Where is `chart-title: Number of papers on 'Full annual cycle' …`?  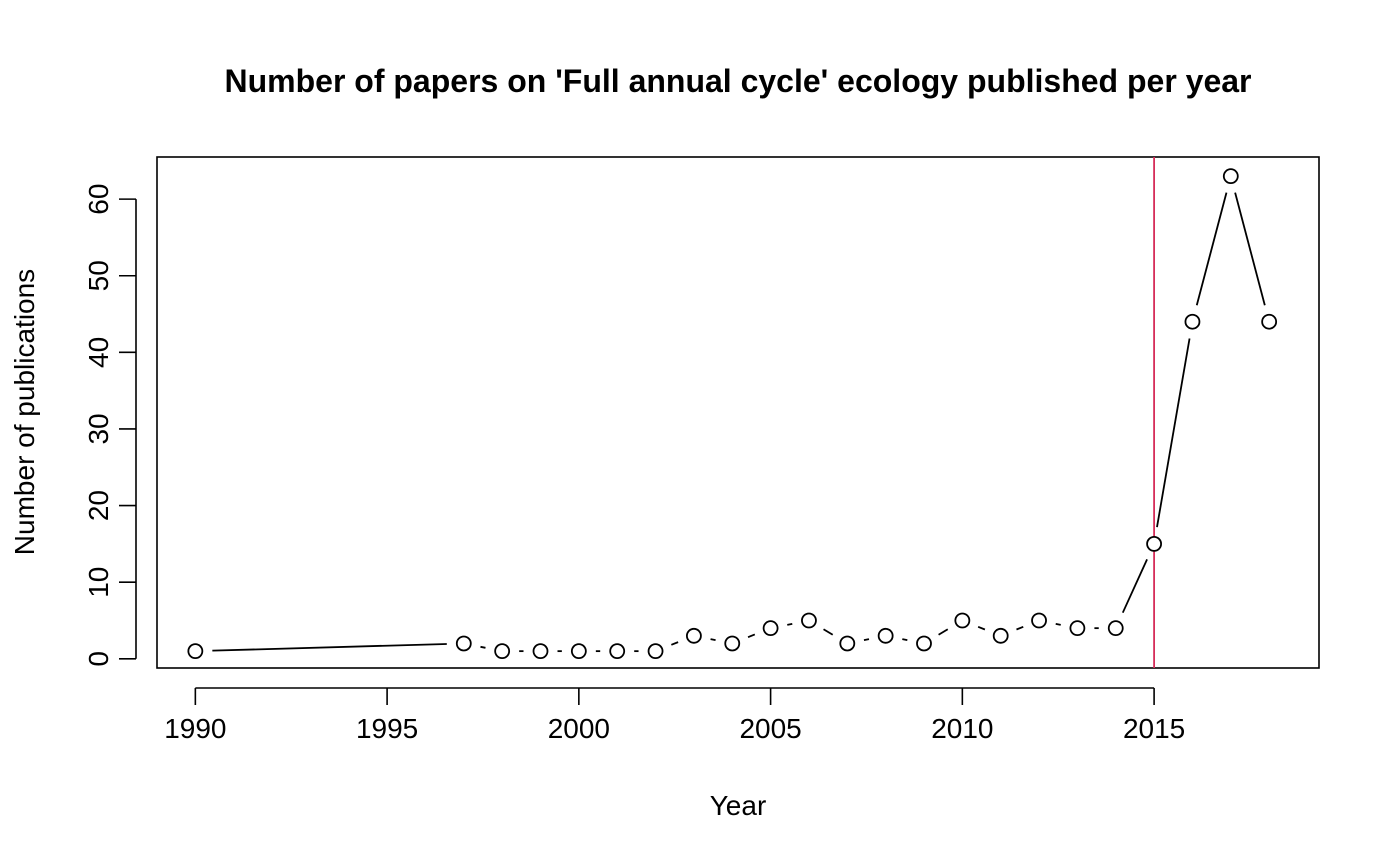 chart-title: Number of papers on 'Full annual cycle' … is located at coordinates (737, 81).